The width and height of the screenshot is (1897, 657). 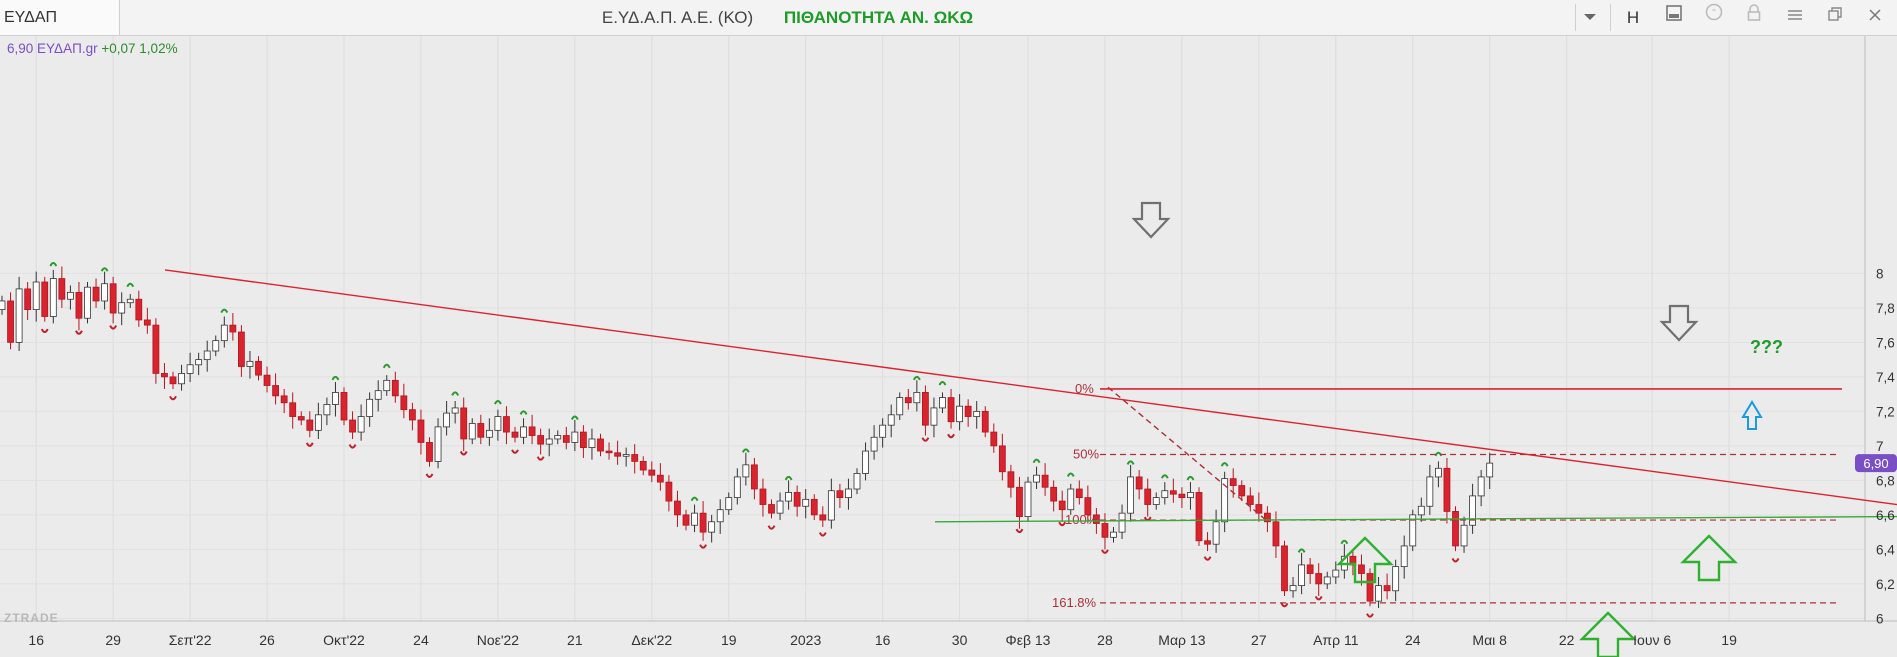 I want to click on close-icon, so click(x=1875, y=17).